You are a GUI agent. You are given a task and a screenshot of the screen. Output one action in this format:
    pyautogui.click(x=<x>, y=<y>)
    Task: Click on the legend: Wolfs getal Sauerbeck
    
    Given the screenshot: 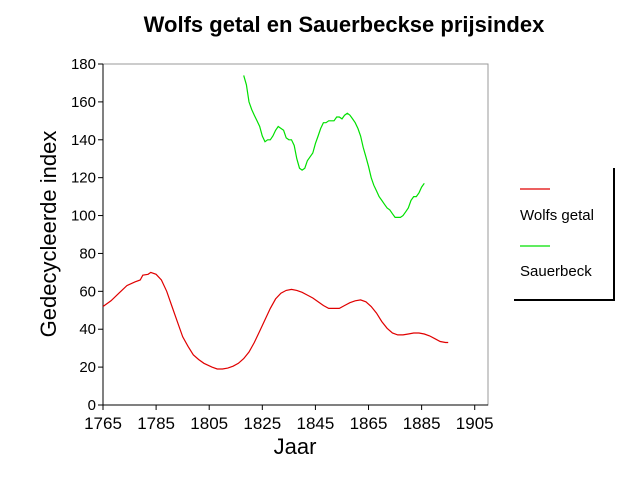 What is the action you would take?
    pyautogui.click(x=563, y=234)
    